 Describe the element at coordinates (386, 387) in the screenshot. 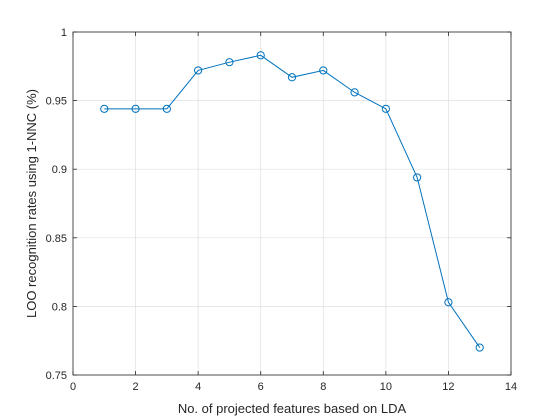

I see `x-tick-label: 10` at that location.